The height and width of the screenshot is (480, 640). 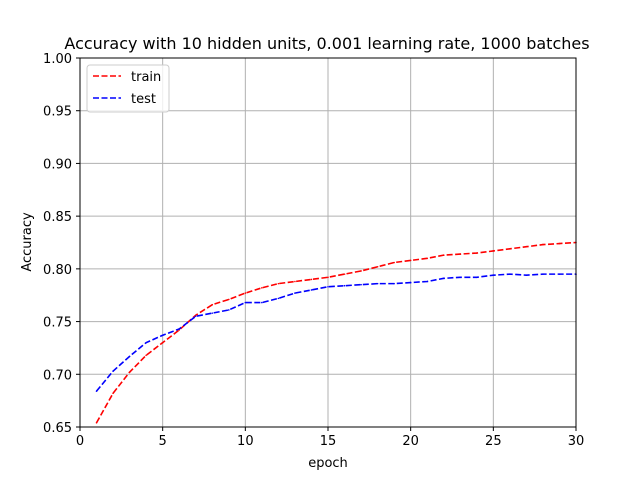 I want to click on x-tick-label: 30, so click(x=576, y=441).